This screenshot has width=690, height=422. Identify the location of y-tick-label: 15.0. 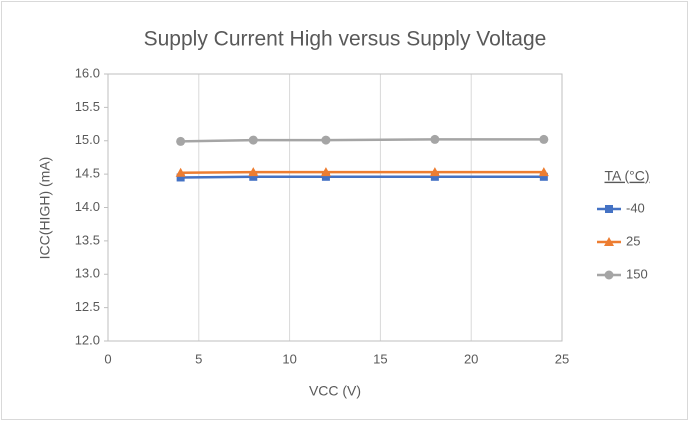
(87, 139).